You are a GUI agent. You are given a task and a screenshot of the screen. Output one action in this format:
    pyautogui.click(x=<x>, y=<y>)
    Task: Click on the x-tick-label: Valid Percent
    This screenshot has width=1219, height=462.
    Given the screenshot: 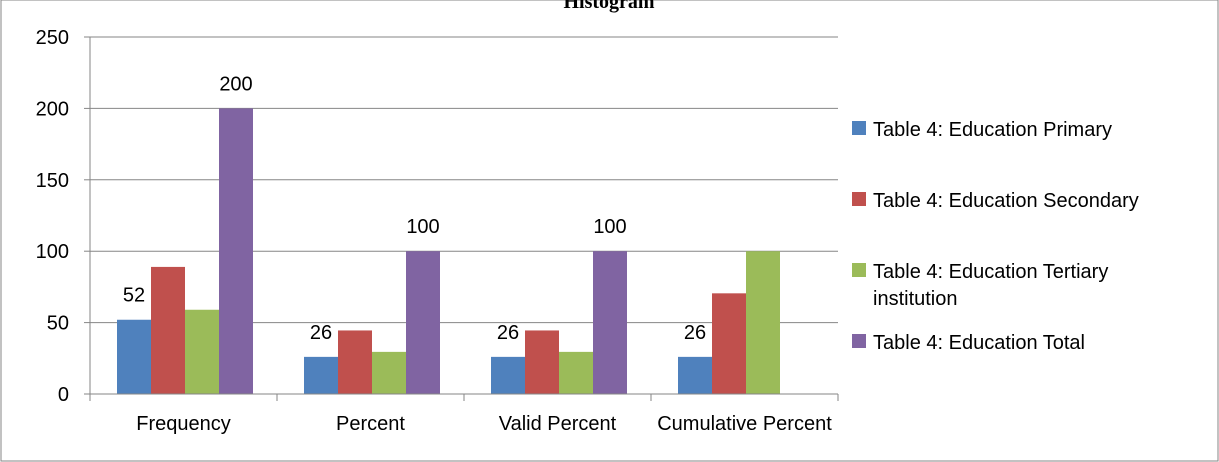 What is the action you would take?
    pyautogui.click(x=558, y=424)
    